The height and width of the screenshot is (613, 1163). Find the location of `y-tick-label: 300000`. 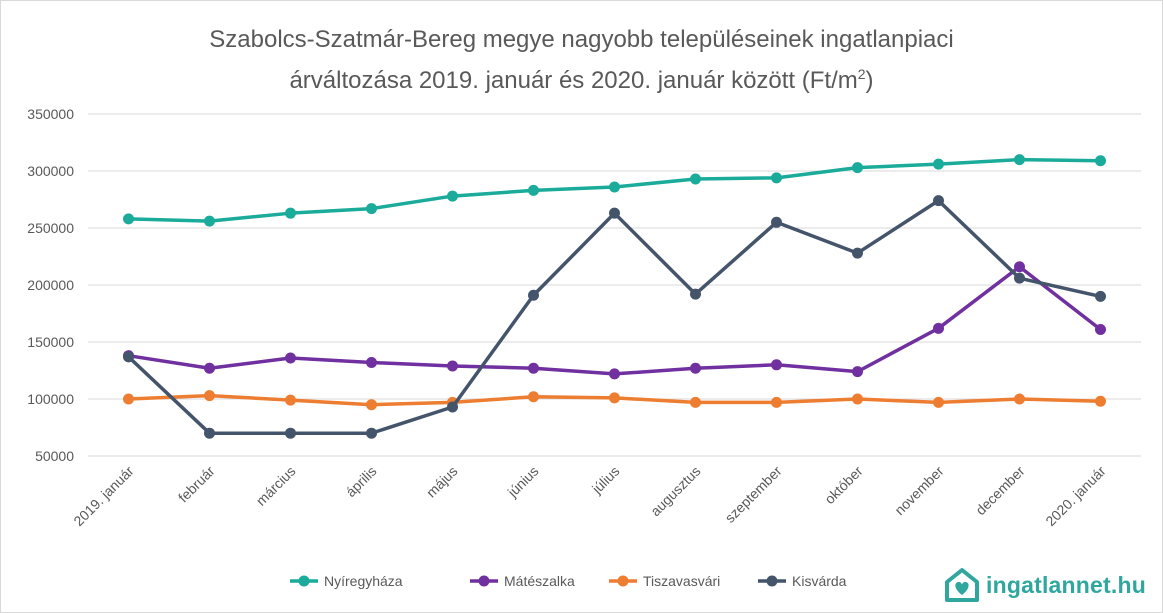

y-tick-label: 300000 is located at coordinates (50, 171).